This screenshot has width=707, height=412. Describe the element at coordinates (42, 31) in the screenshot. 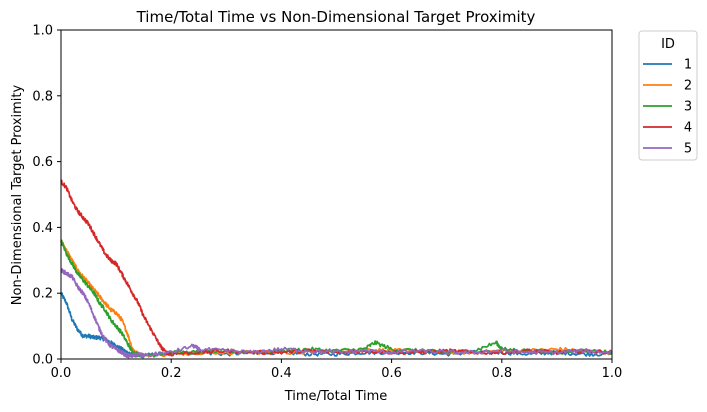

I see `y-tick-label: 1.0` at that location.